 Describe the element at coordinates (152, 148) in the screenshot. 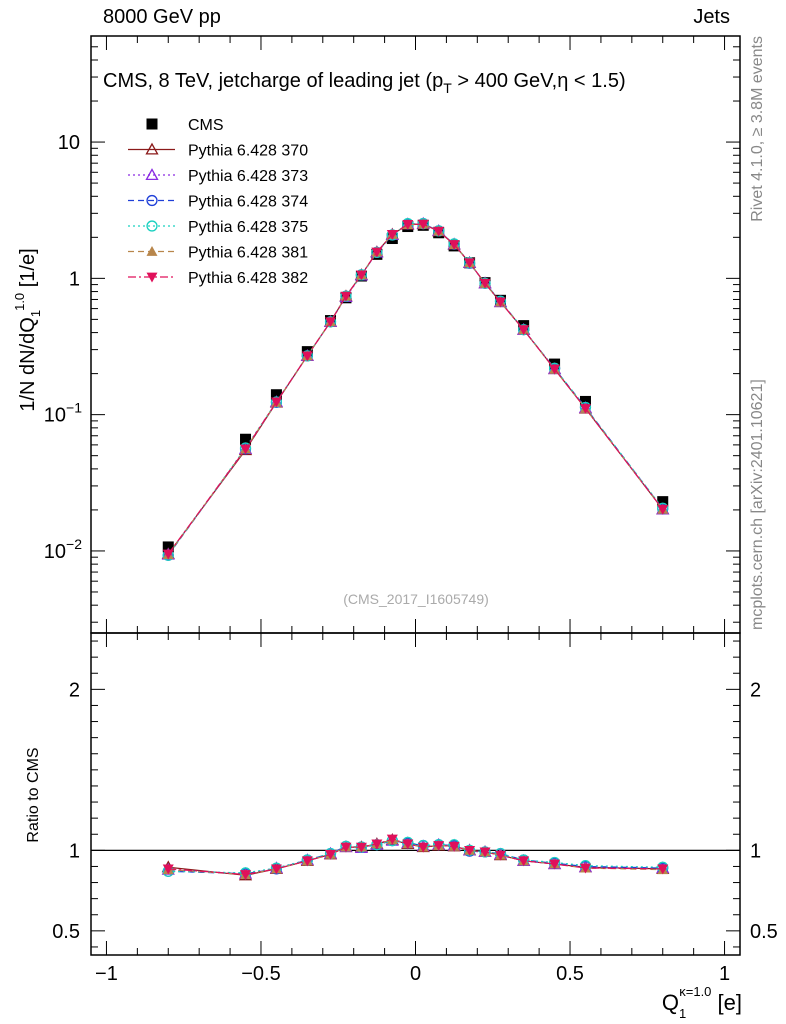

I see `legend-marker-s370` at that location.